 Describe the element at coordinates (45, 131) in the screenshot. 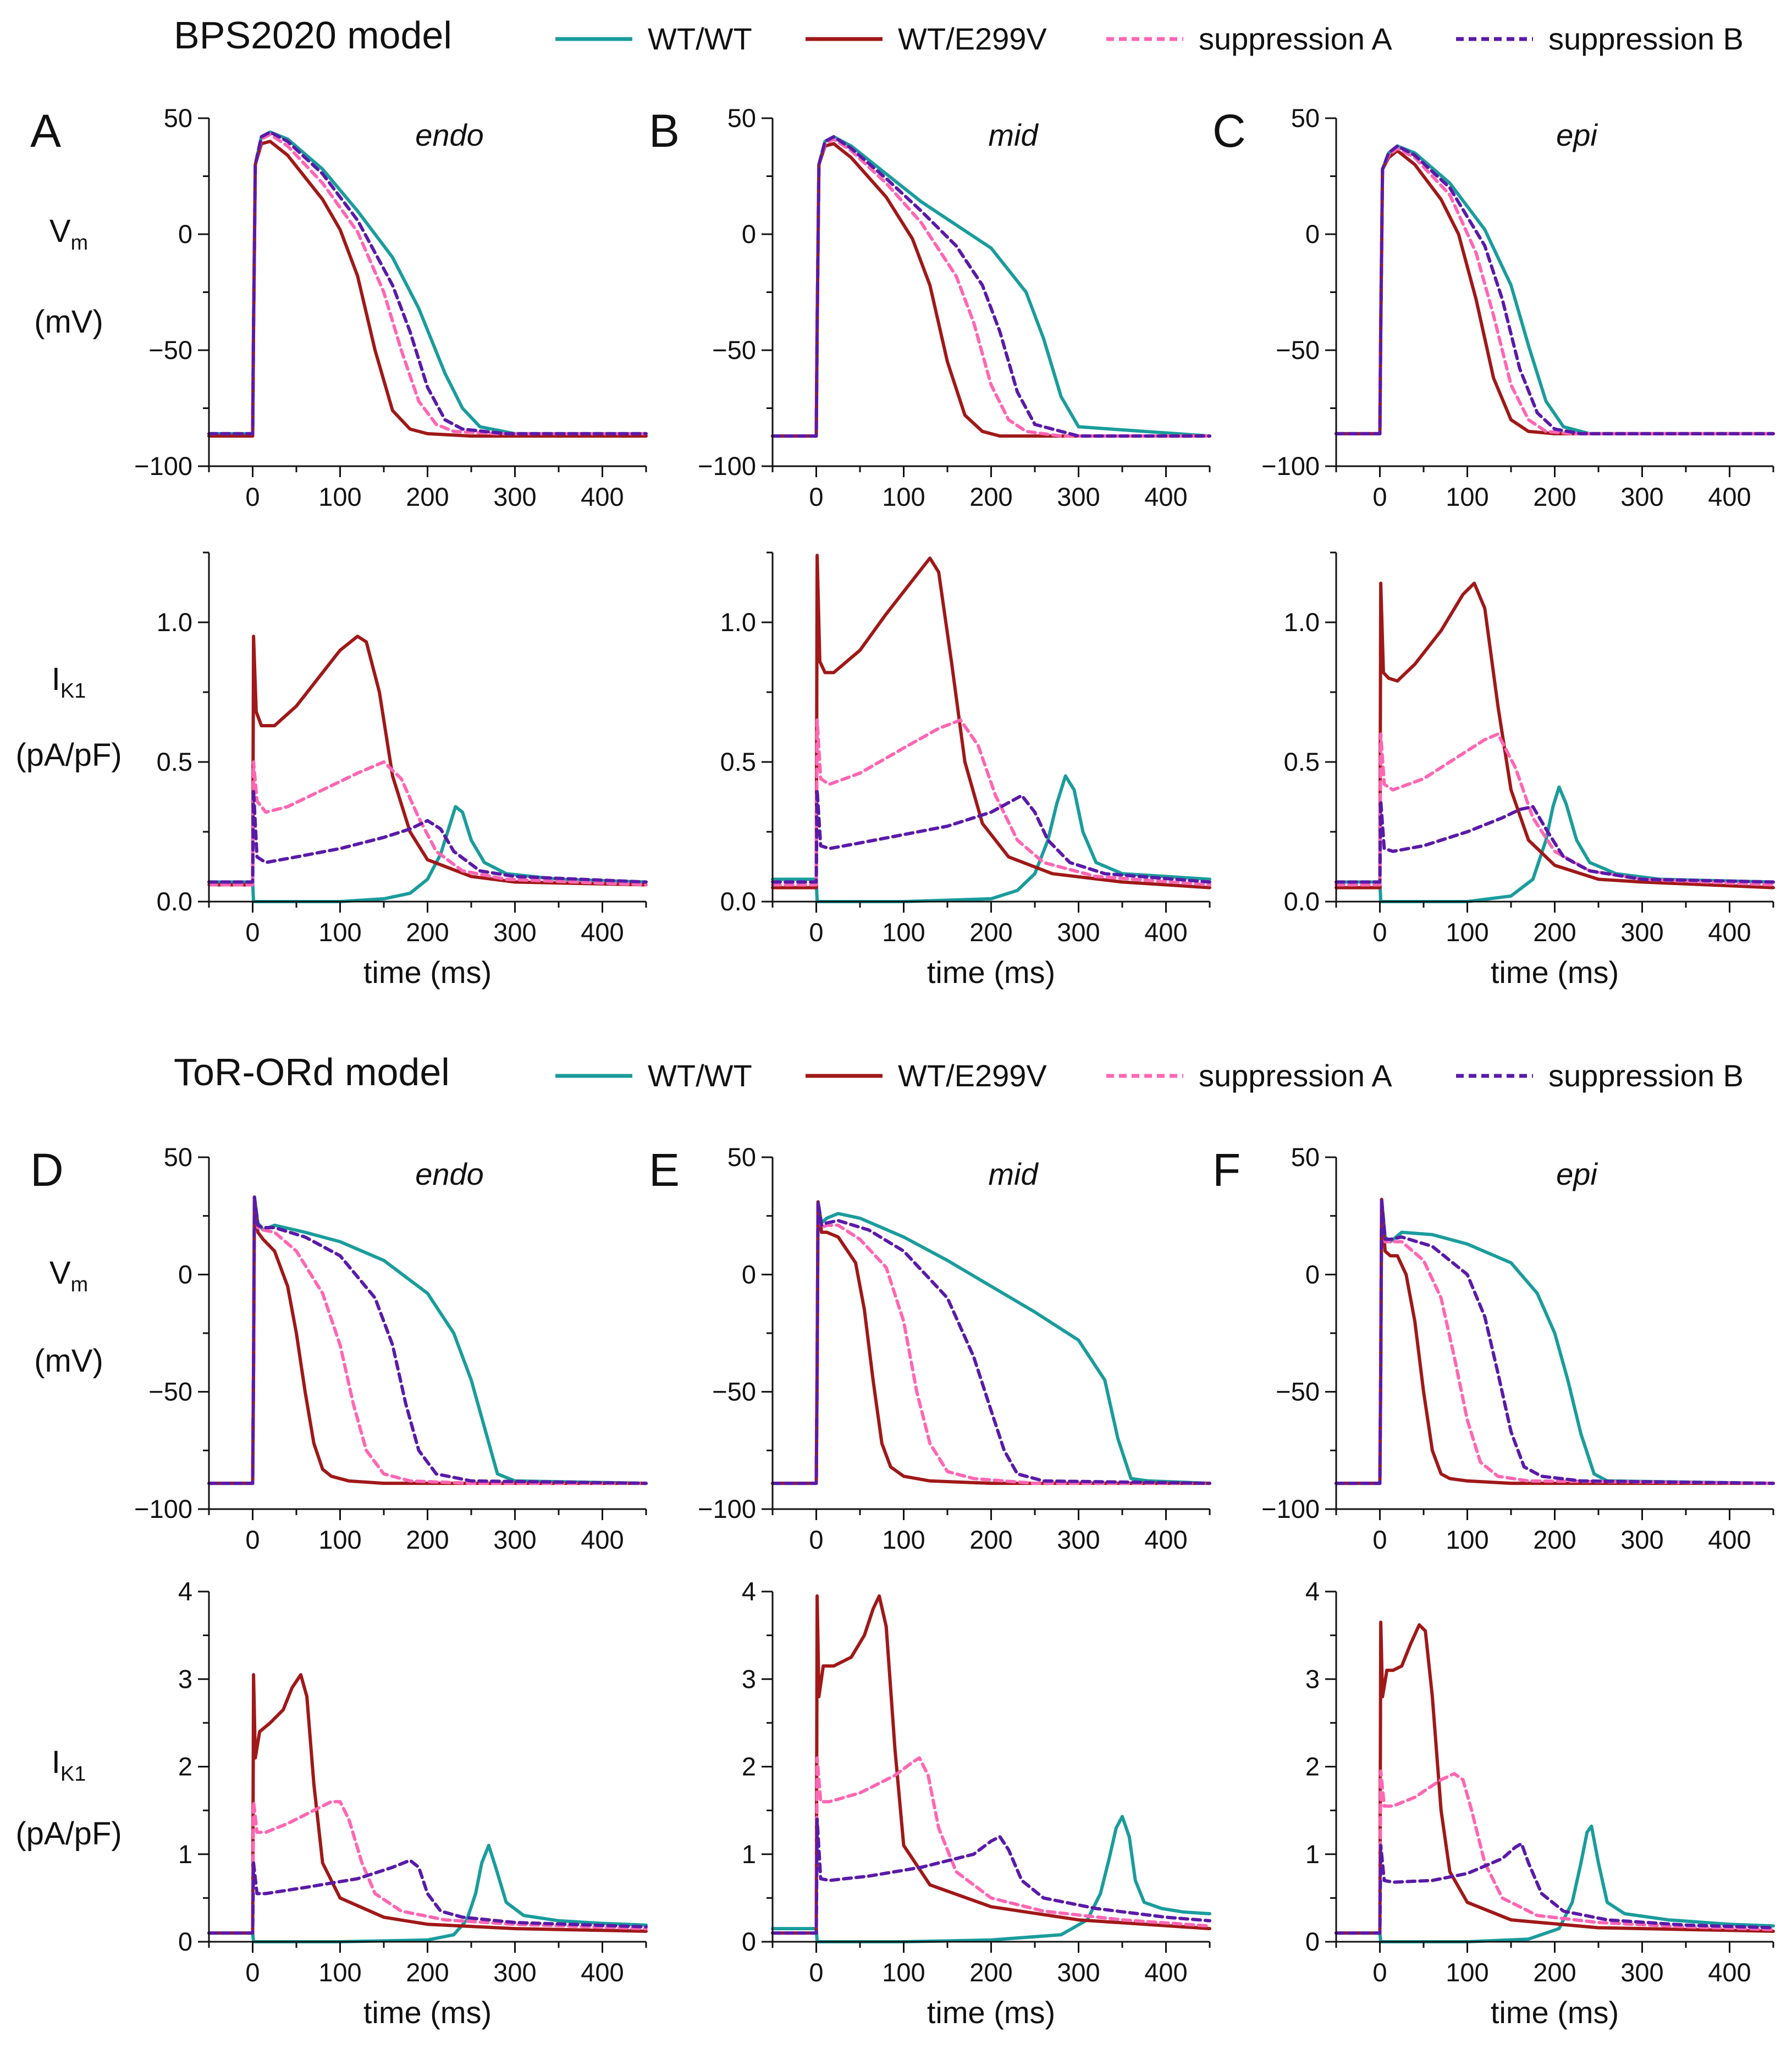

I see `panel-letter-A: A` at that location.